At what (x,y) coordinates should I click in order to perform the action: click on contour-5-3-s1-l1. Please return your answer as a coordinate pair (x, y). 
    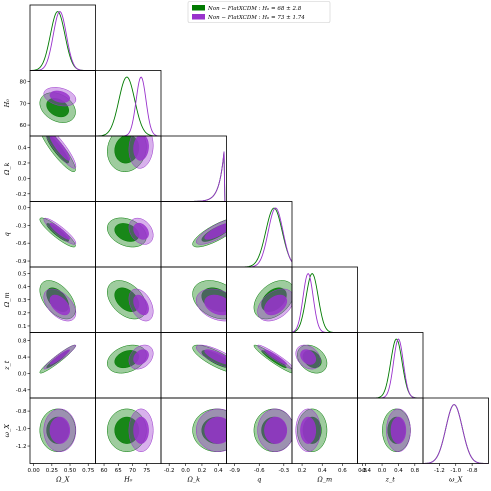
    Looking at the image, I should click on (276, 357).